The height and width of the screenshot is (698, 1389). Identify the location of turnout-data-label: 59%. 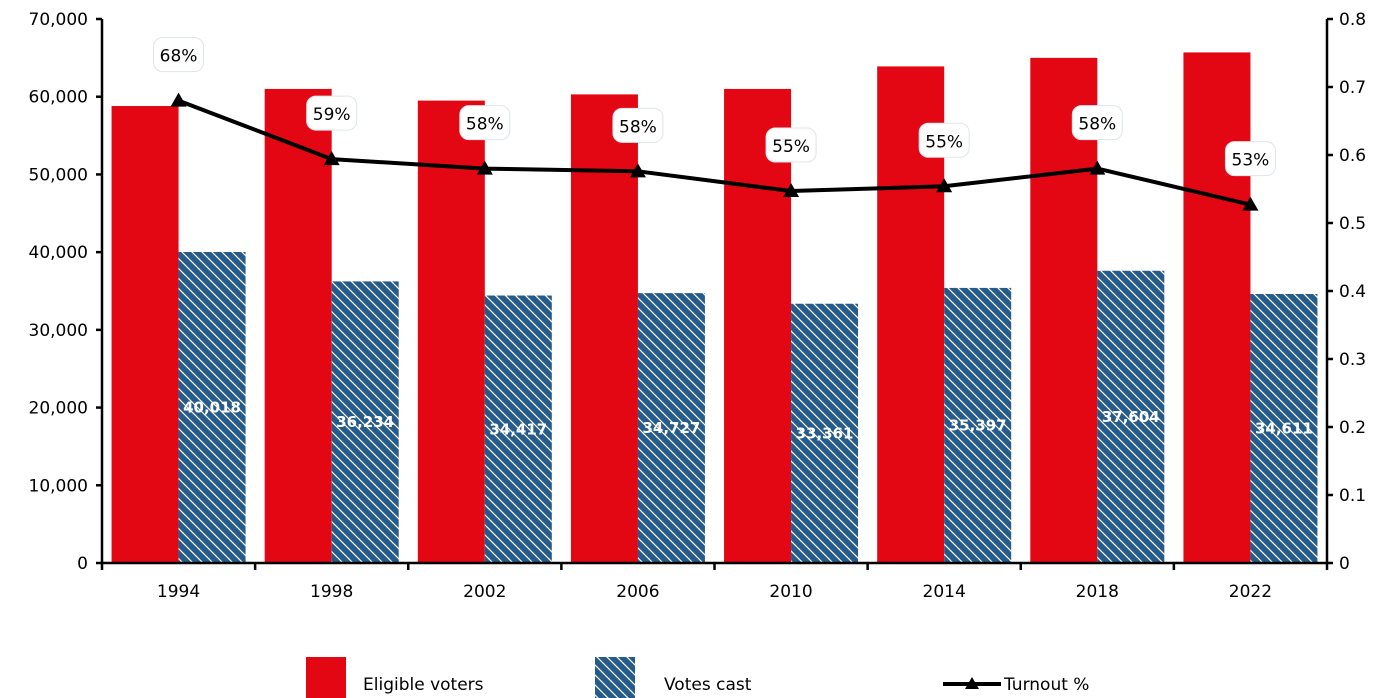
(332, 115).